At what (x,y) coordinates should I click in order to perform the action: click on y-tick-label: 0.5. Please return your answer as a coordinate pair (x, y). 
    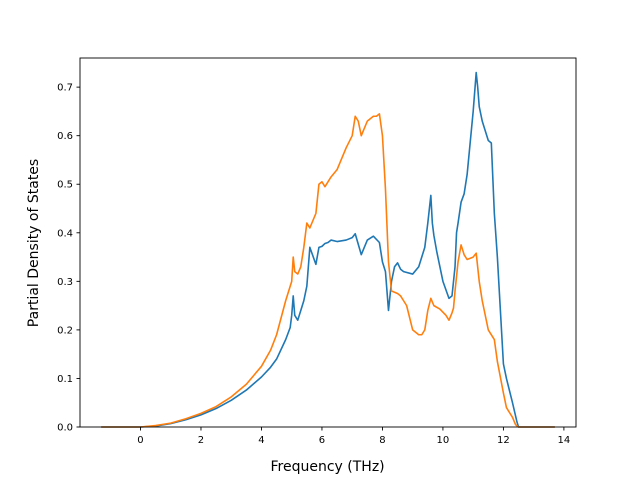
    Looking at the image, I should click on (65, 185).